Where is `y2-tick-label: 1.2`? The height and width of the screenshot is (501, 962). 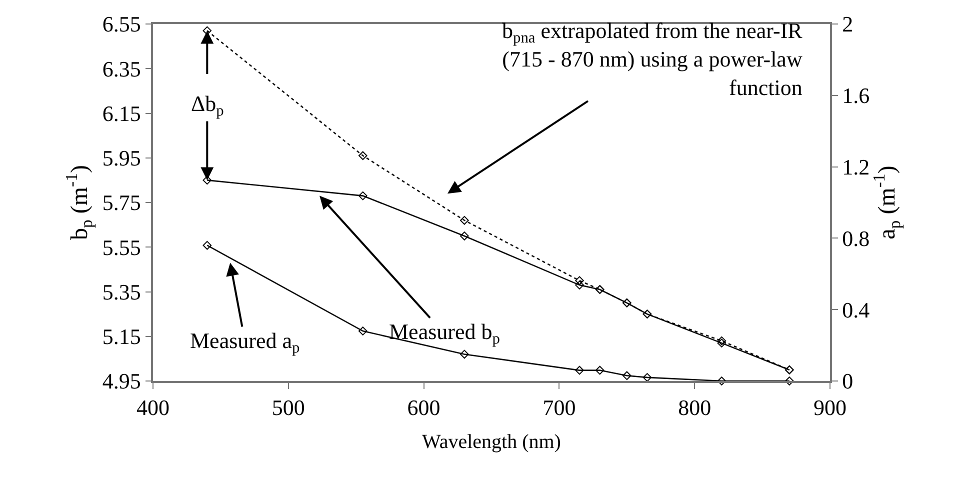 y2-tick-label: 1.2 is located at coordinates (856, 167).